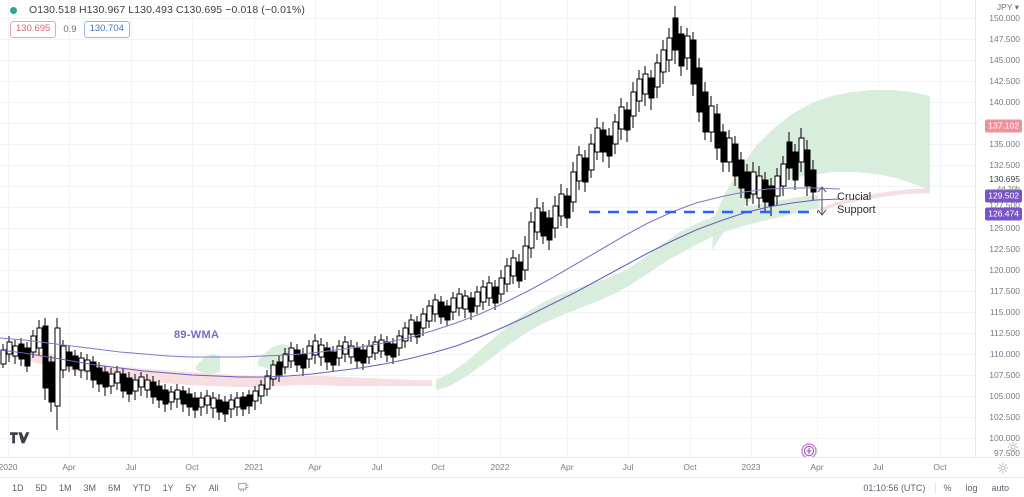 This screenshot has height=497, width=1024. What do you see at coordinates (1004, 165) in the screenshot?
I see `price-tick: 132.500` at bounding box center [1004, 165].